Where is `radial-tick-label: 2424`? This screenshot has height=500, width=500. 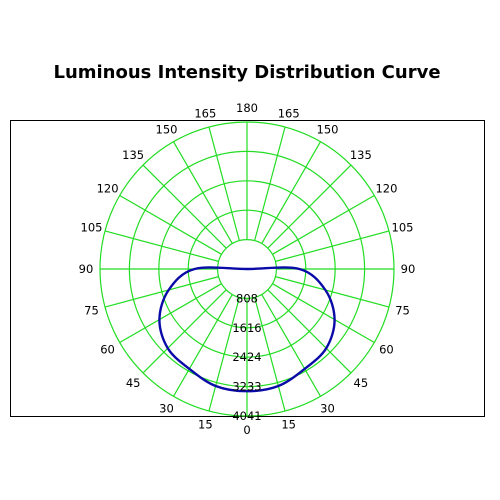 radial-tick-label: 2424 is located at coordinates (246, 357).